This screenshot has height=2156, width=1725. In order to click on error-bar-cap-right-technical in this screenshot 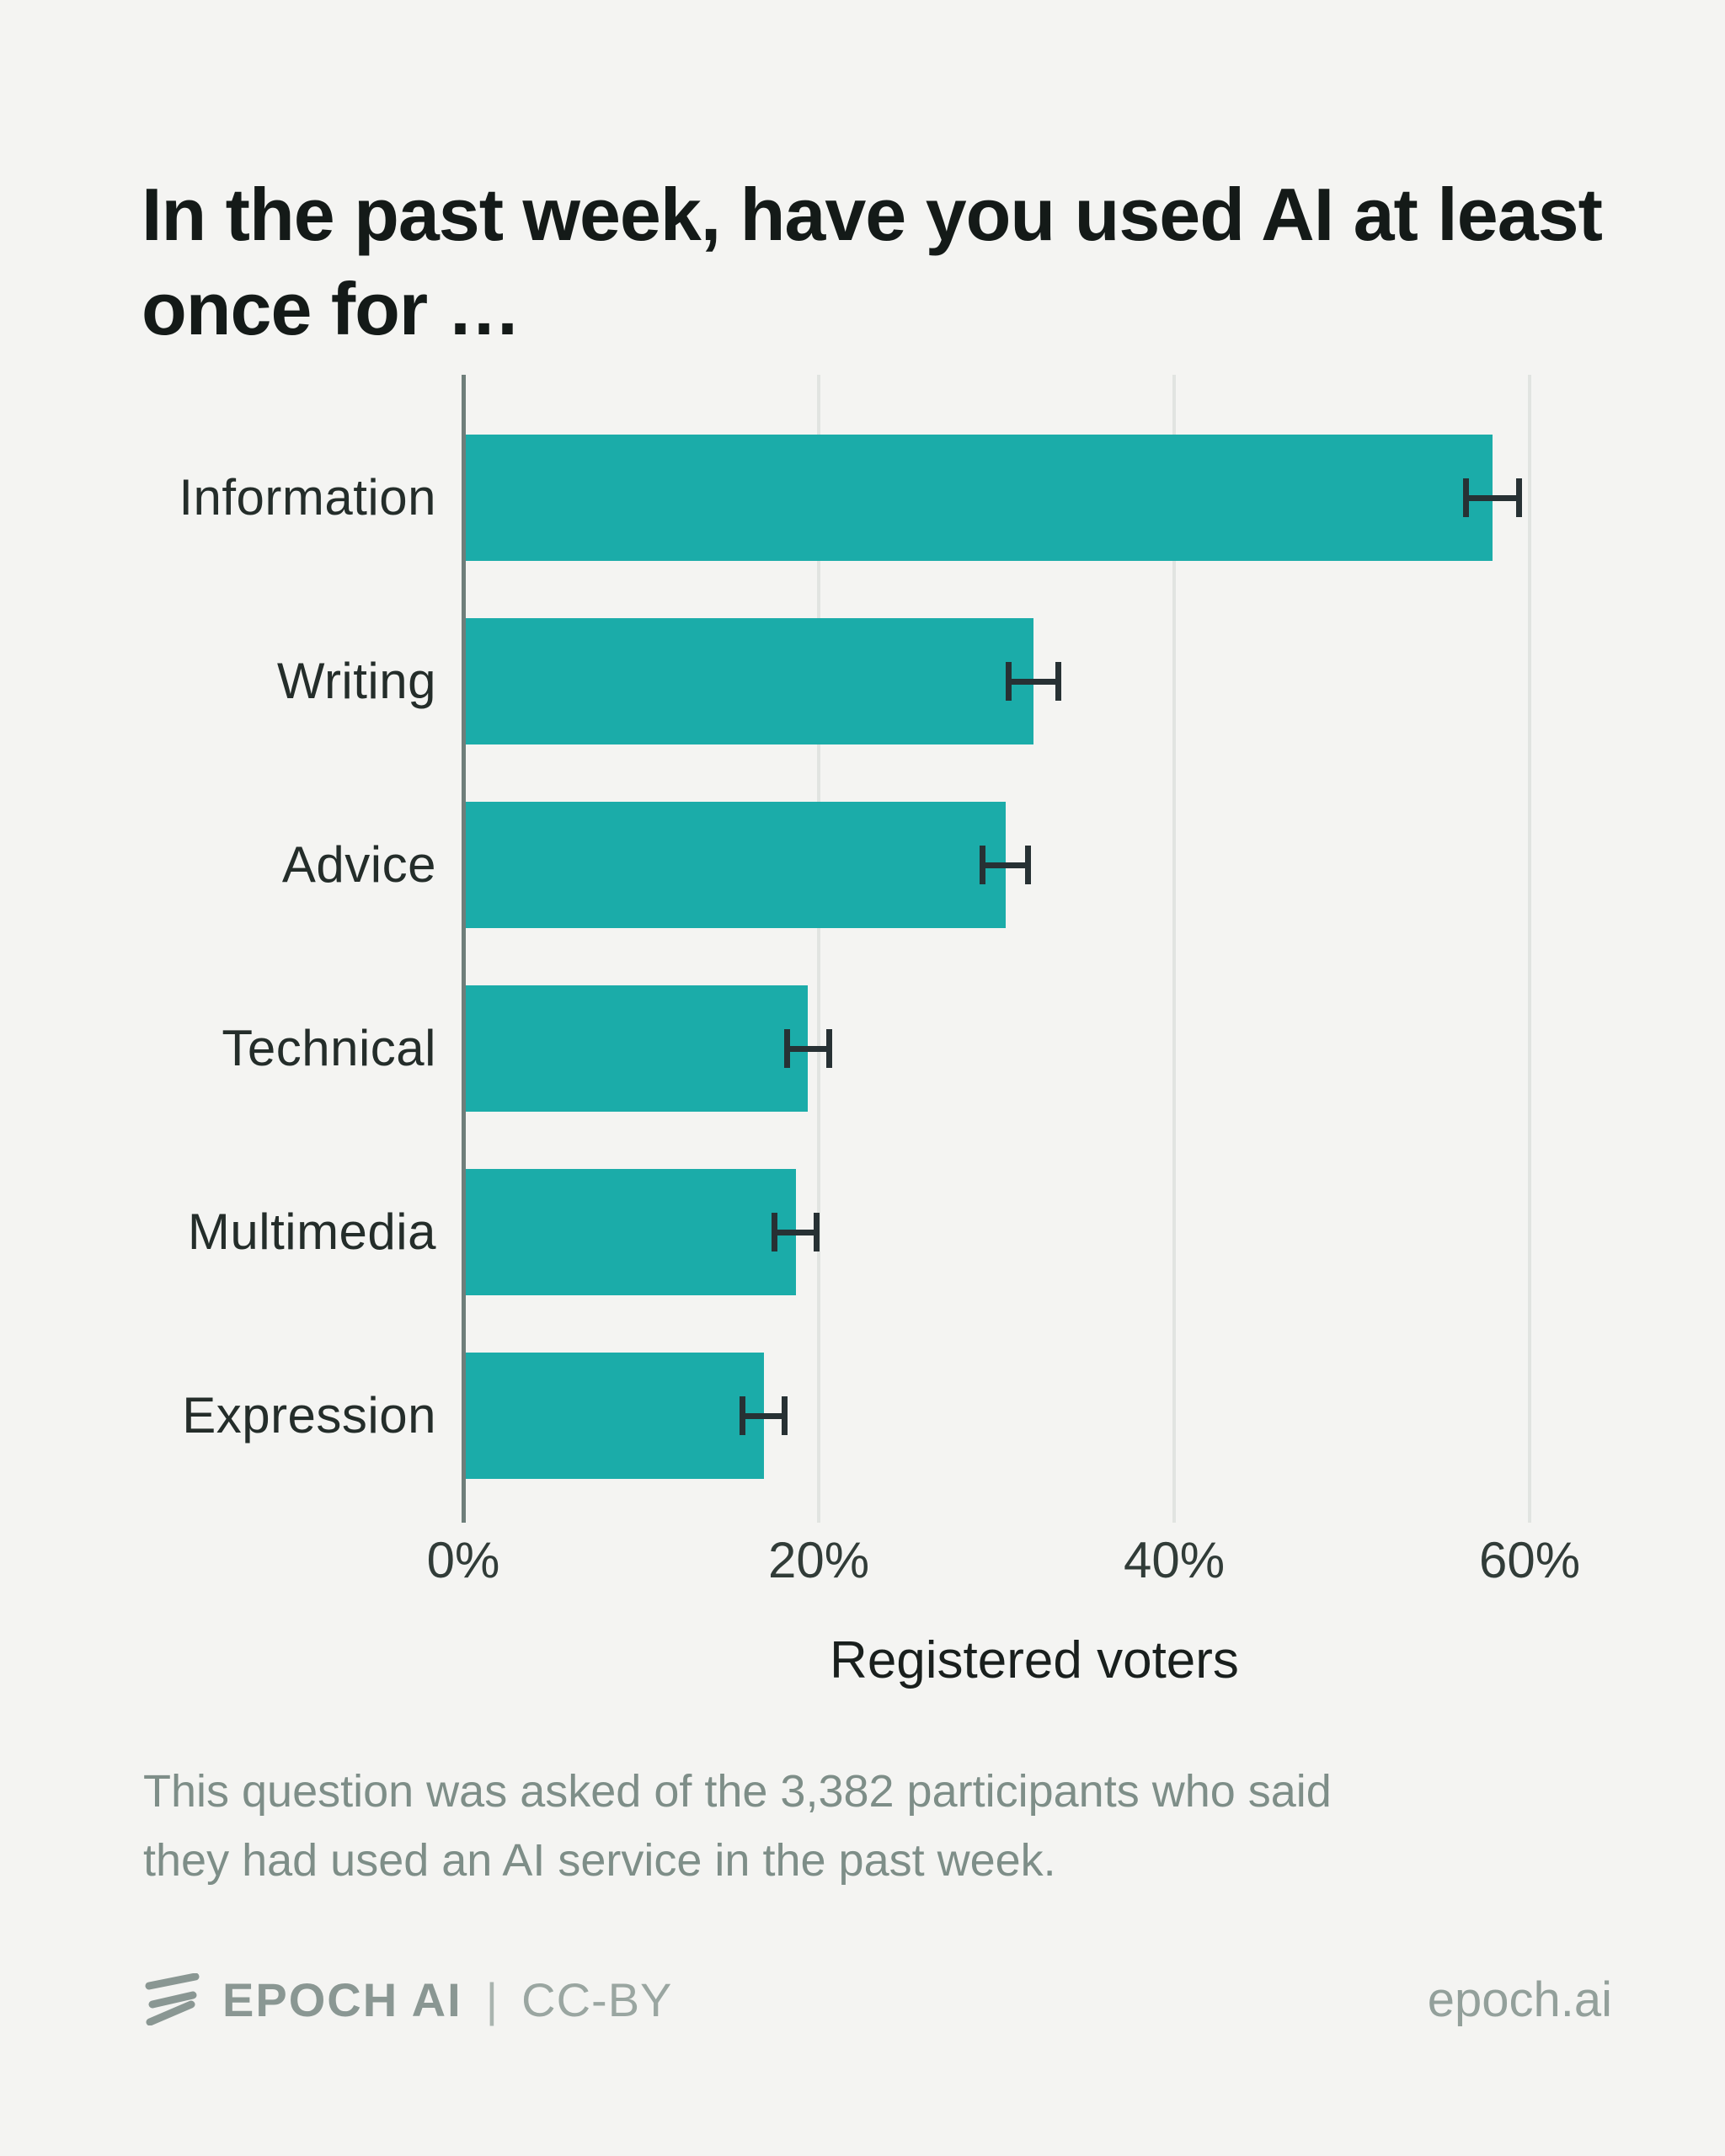, I will do `click(829, 1048)`.